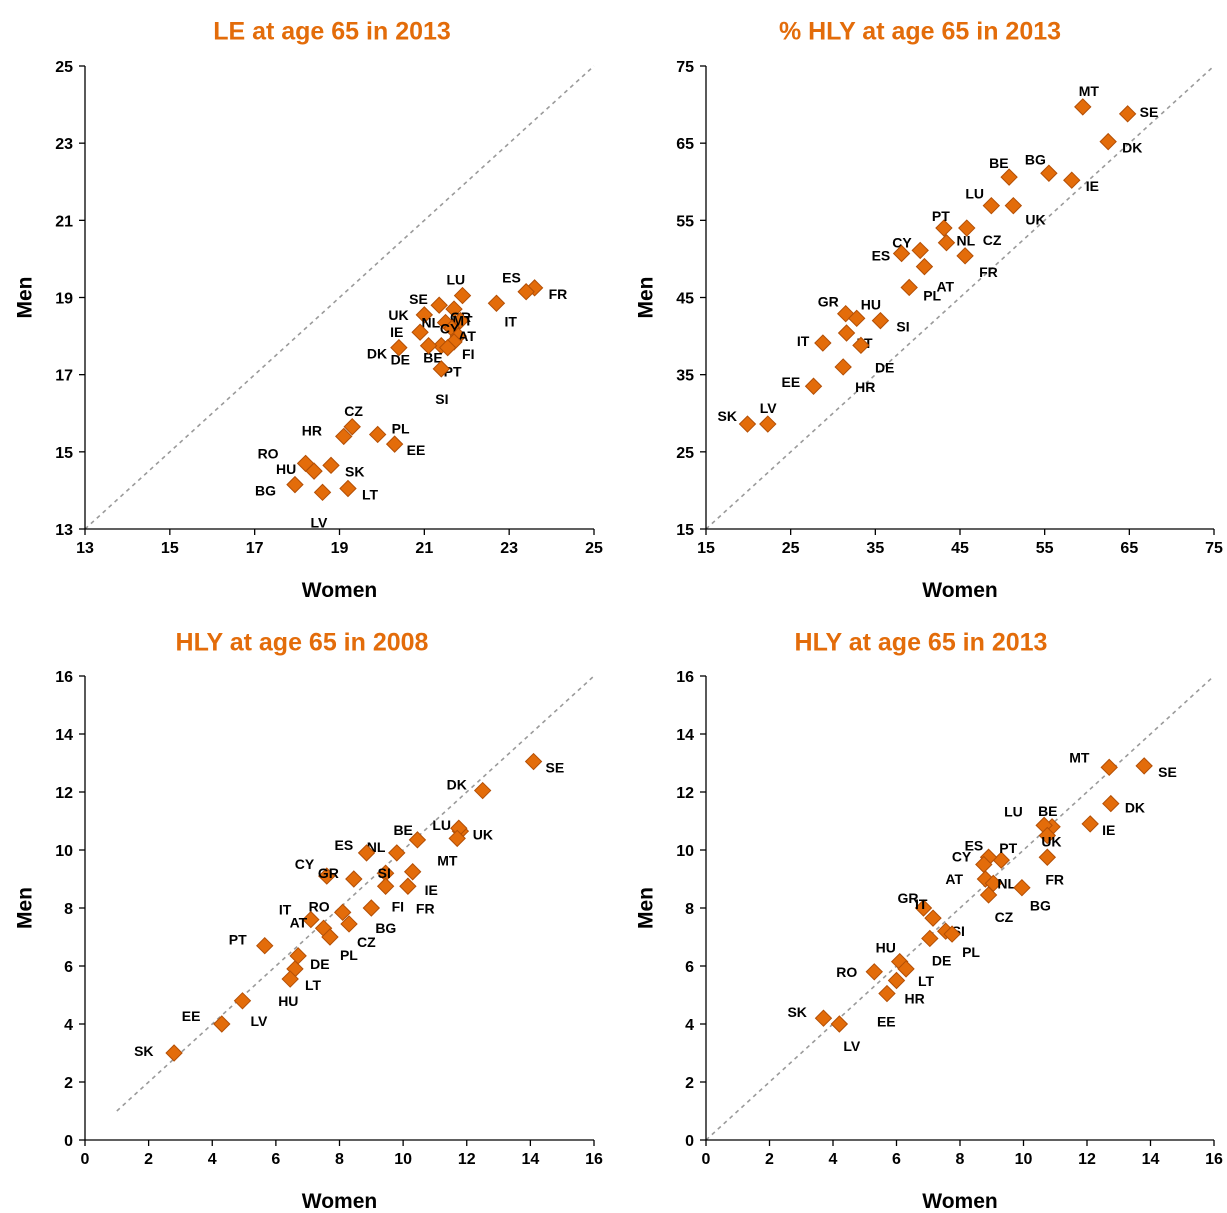  What do you see at coordinates (843, 367) in the screenshot?
I see `data-point-hr` at bounding box center [843, 367].